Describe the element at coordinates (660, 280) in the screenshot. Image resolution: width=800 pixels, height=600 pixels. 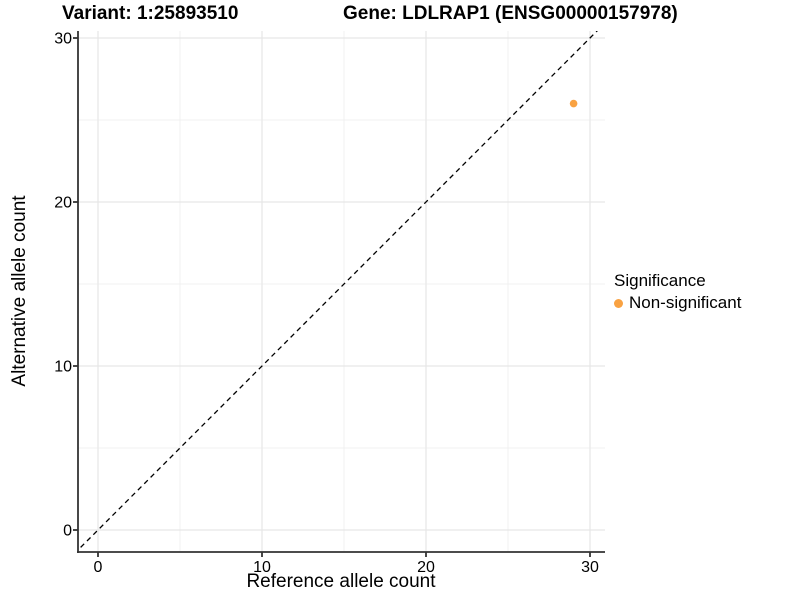
I see `legend-title: Significance` at that location.